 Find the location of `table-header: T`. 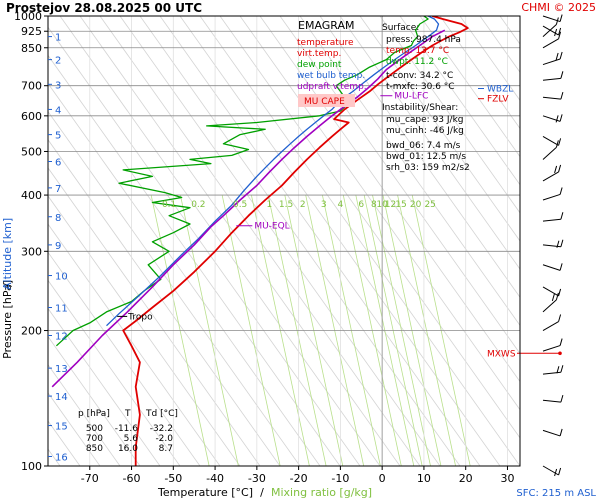

table-header: T is located at coordinates (127, 414).